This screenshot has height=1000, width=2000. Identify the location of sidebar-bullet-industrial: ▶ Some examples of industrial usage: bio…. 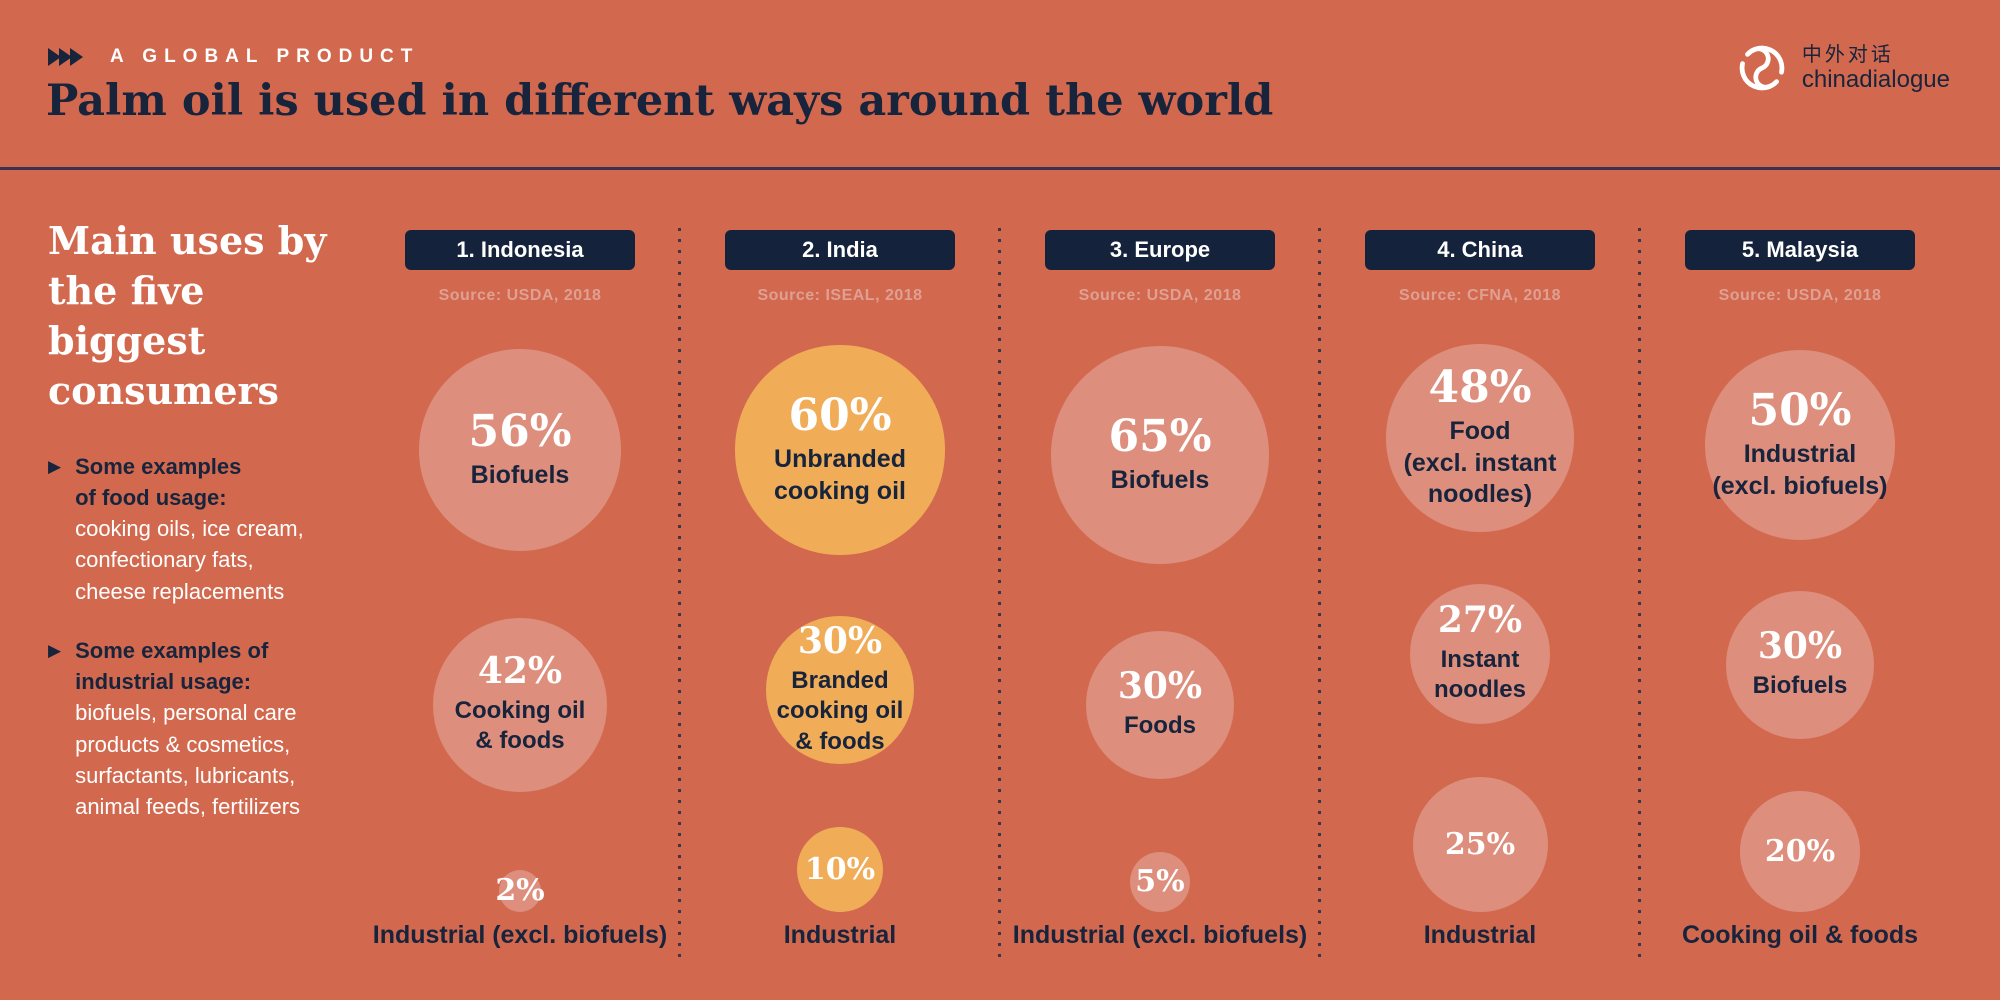
(204, 728).